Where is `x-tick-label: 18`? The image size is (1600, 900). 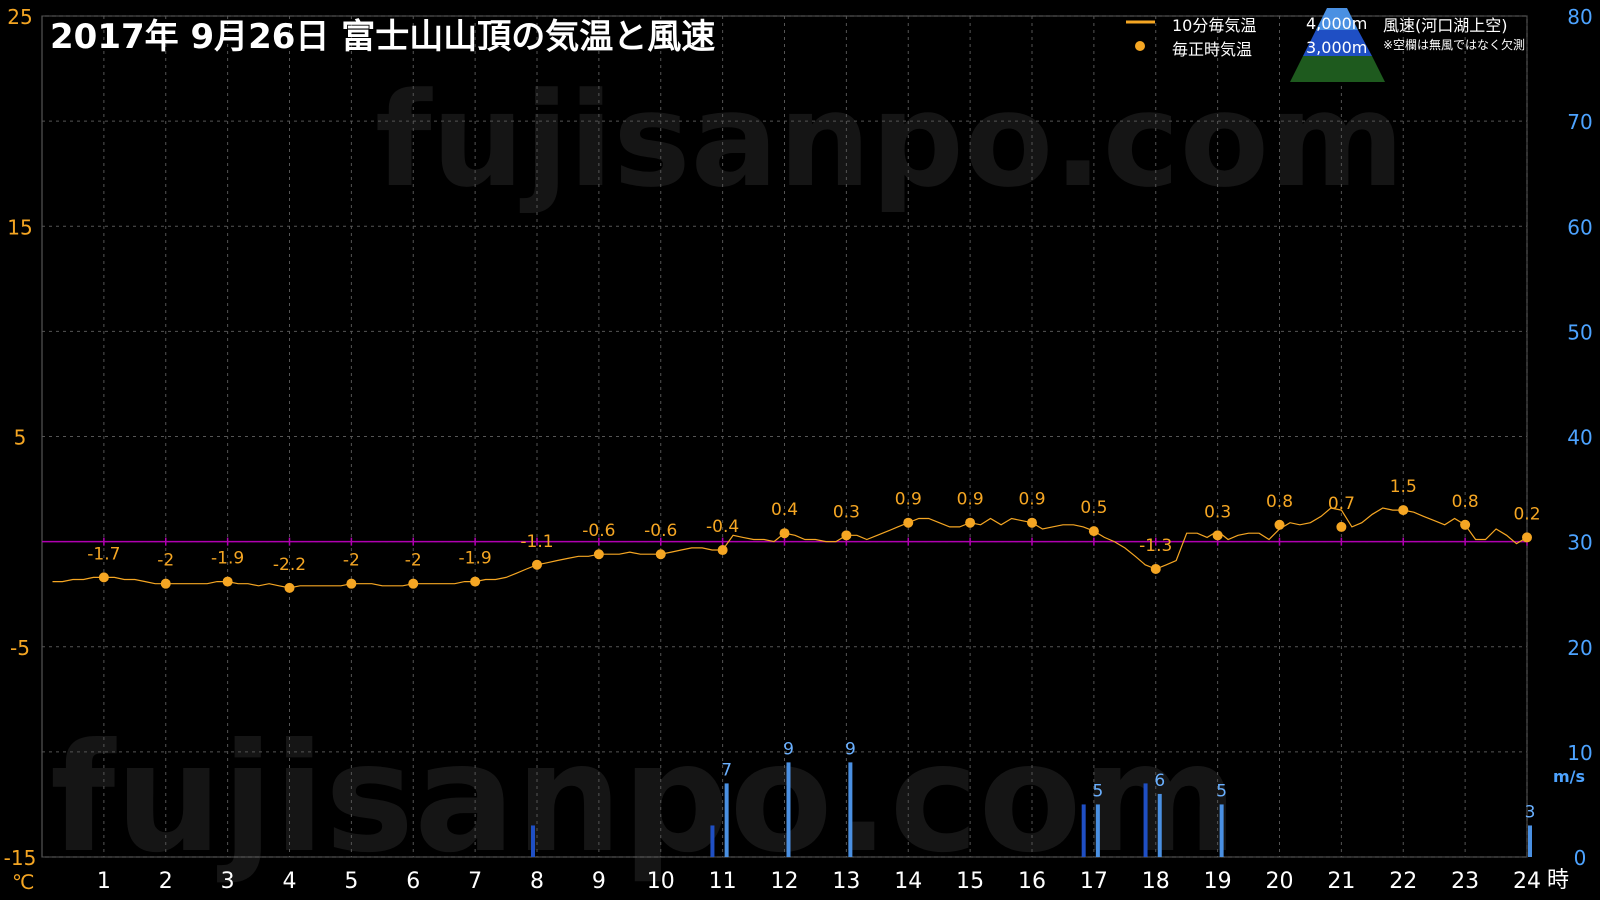 x-tick-label: 18 is located at coordinates (1156, 881).